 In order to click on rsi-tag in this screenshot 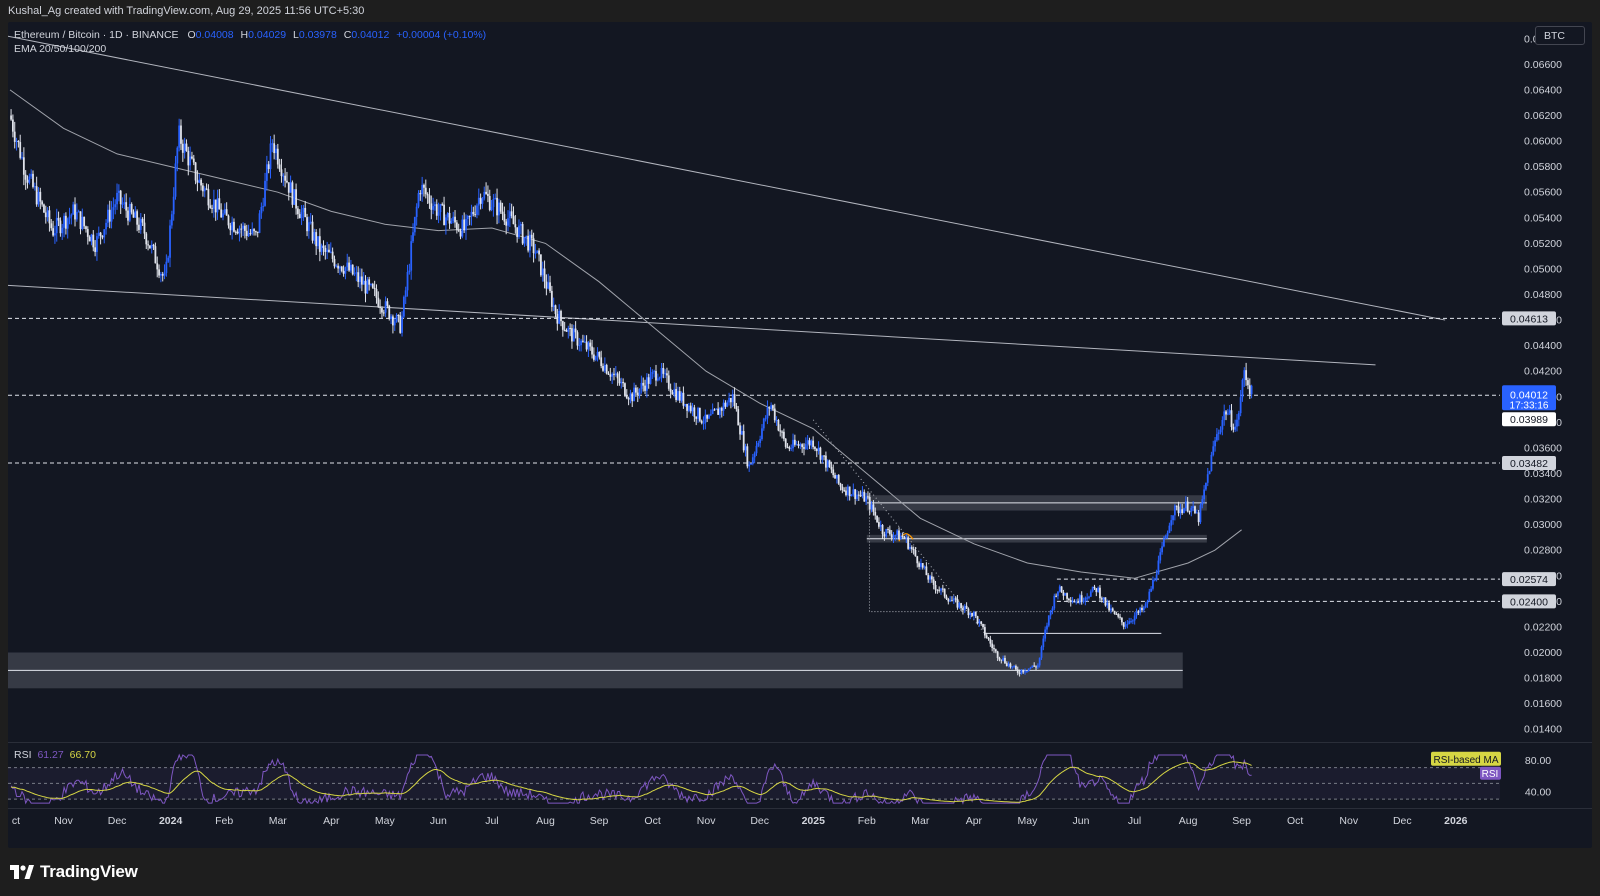, I will do `click(1490, 773)`.